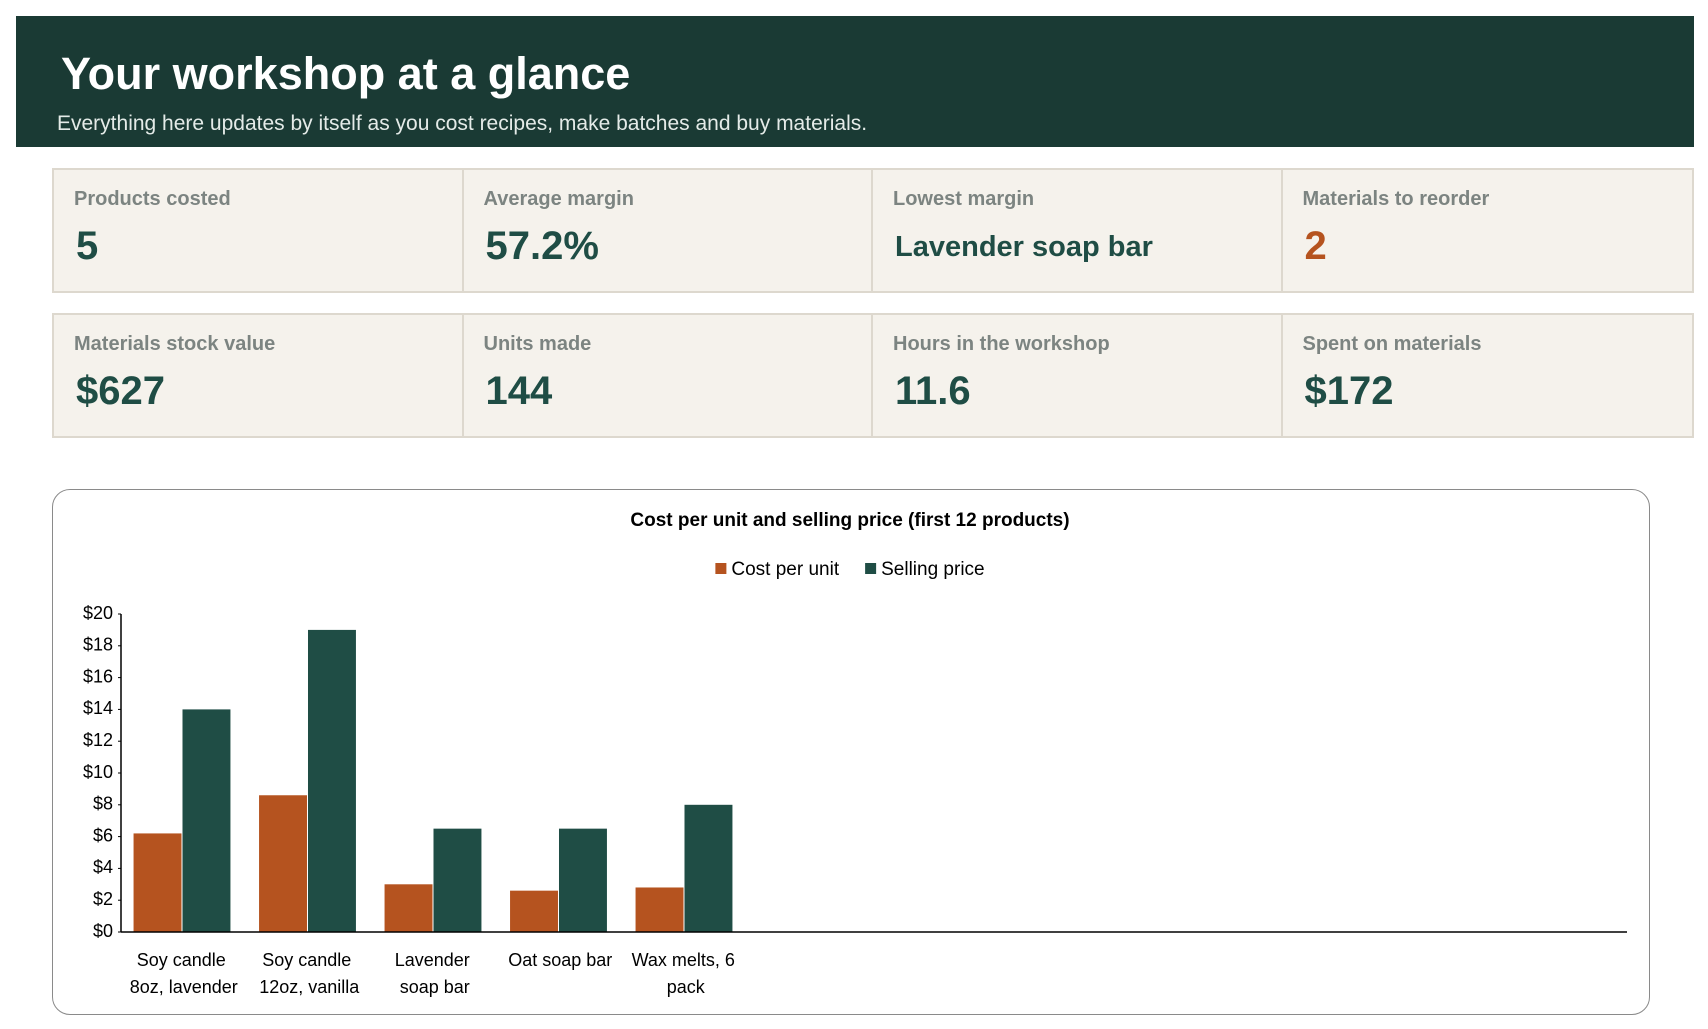  What do you see at coordinates (120, 391) in the screenshot?
I see `kpi-value: $627` at bounding box center [120, 391].